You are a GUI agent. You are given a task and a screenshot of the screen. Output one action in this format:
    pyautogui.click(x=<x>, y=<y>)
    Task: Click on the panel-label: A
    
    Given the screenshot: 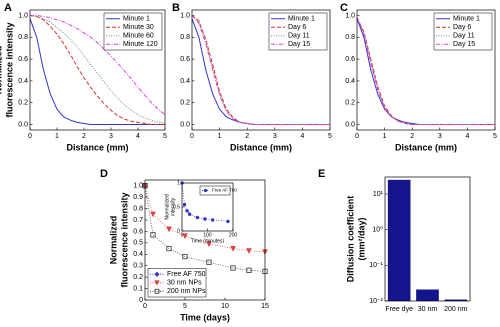 What is the action you would take?
    pyautogui.click(x=8, y=8)
    